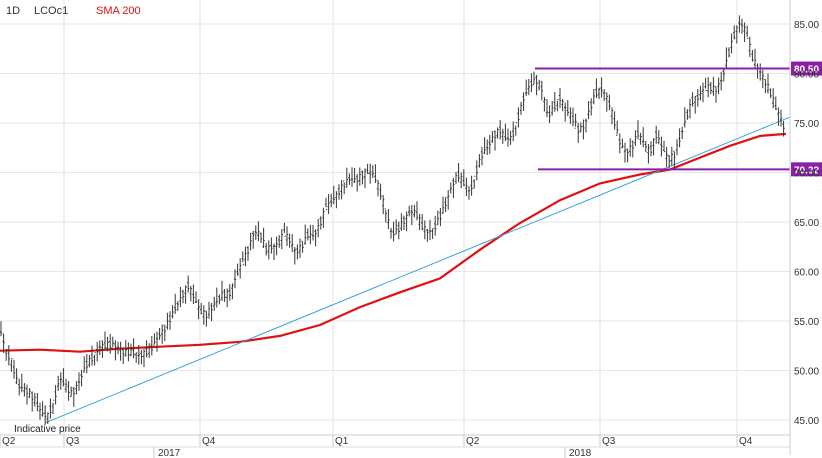 This screenshot has height=458, width=822. Describe the element at coordinates (395, 446) in the screenshot. I see `x-axis: Q2 Q3 Q4 Q1 Q2 Q3 Q4 2017 2018` at that location.